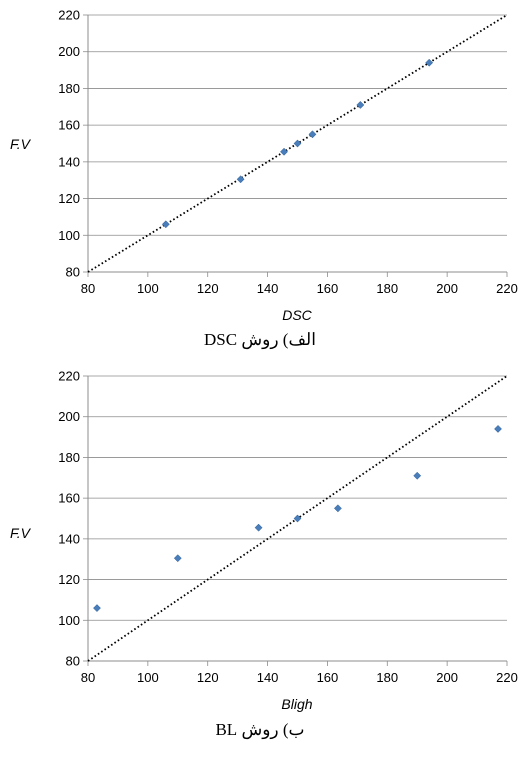 The height and width of the screenshot is (770, 520). Describe the element at coordinates (296, 704) in the screenshot. I see `x-axis-title: Bligh` at that location.